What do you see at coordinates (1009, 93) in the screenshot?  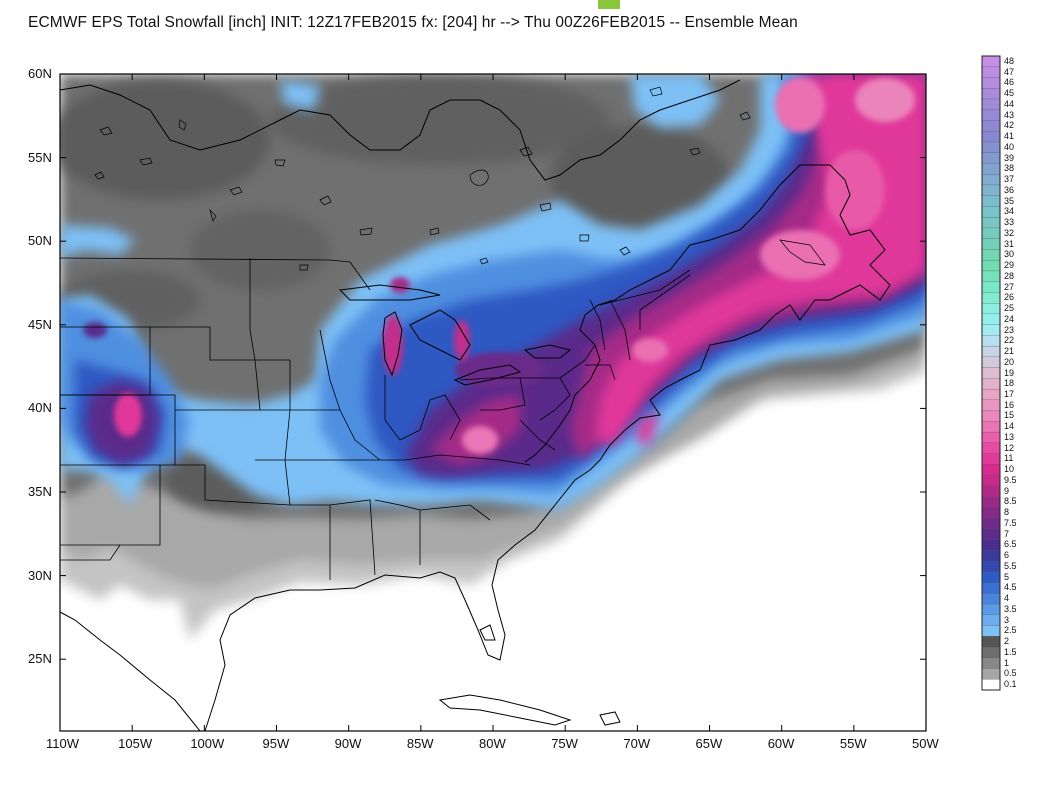 I see `colorbar-label: 45` at bounding box center [1009, 93].